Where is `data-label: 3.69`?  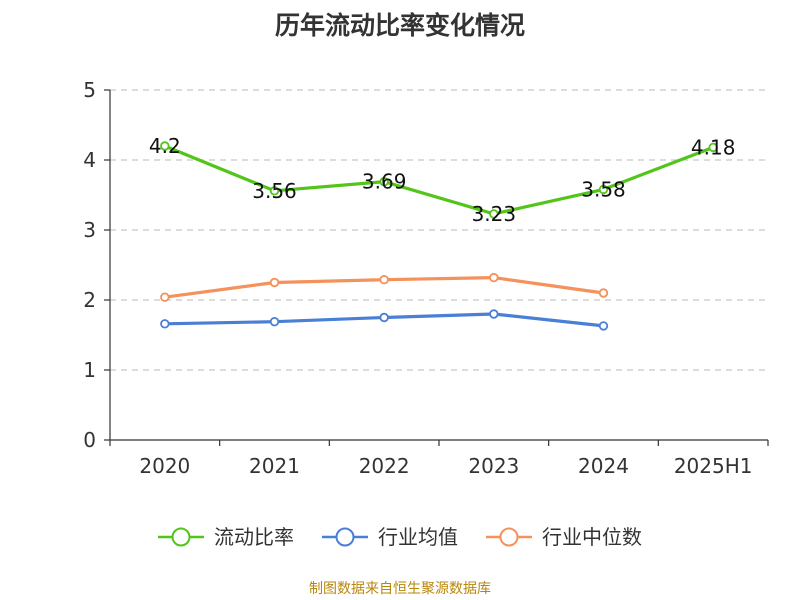
data-label: 3.69 is located at coordinates (384, 182).